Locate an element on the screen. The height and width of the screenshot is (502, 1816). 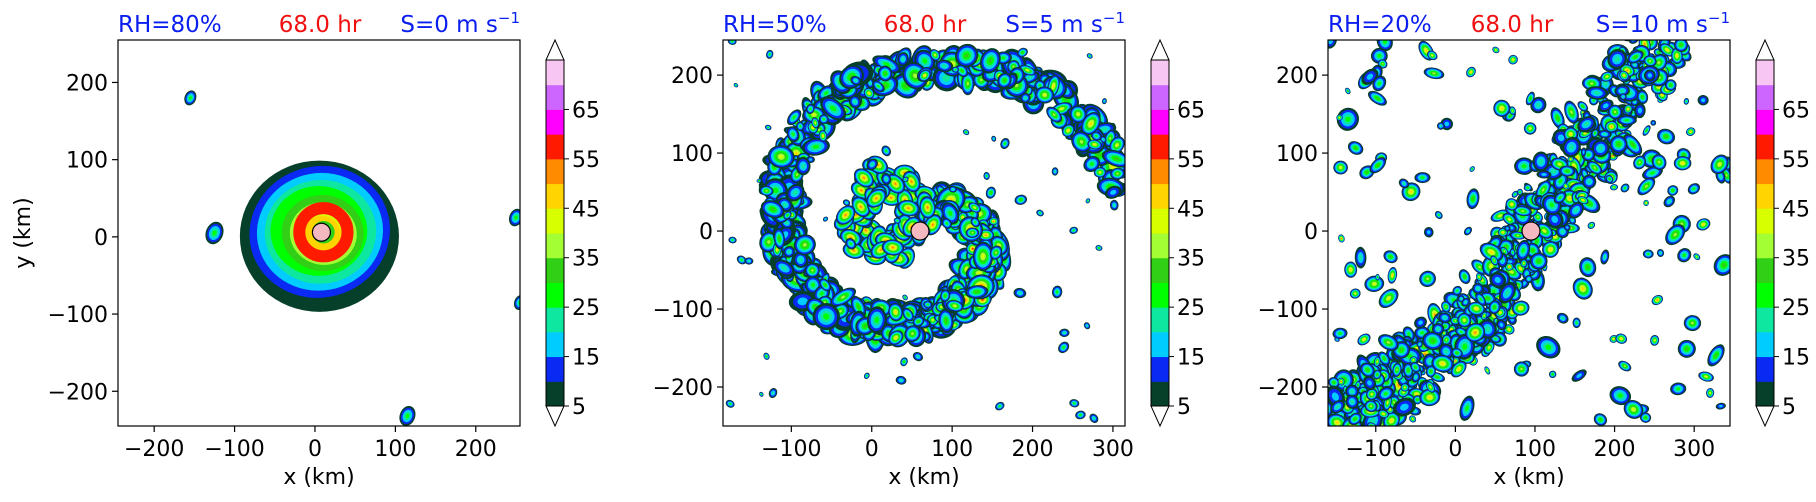
panel-2-title-center: 68.0 hr is located at coordinates (925, 25).